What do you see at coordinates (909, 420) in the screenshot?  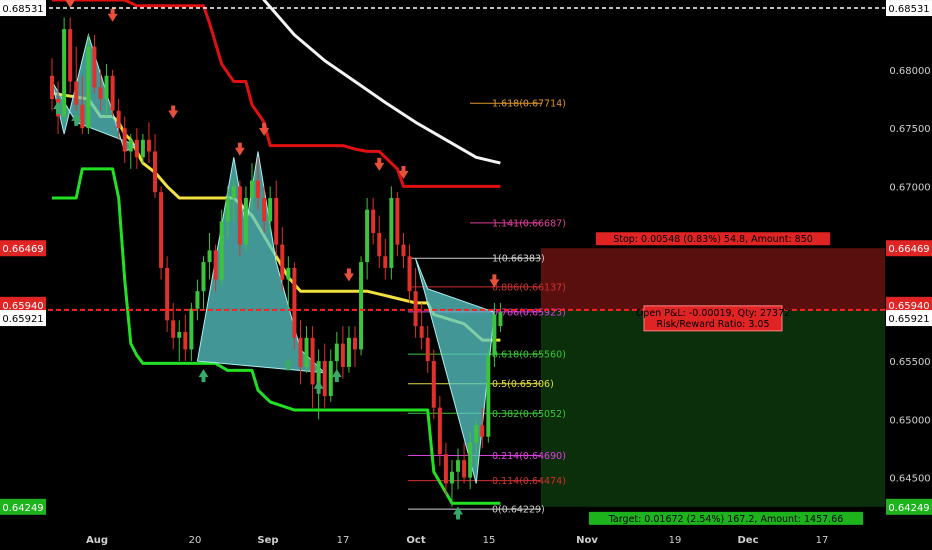 I see `y-axis-tick-label: 0.65000` at bounding box center [909, 420].